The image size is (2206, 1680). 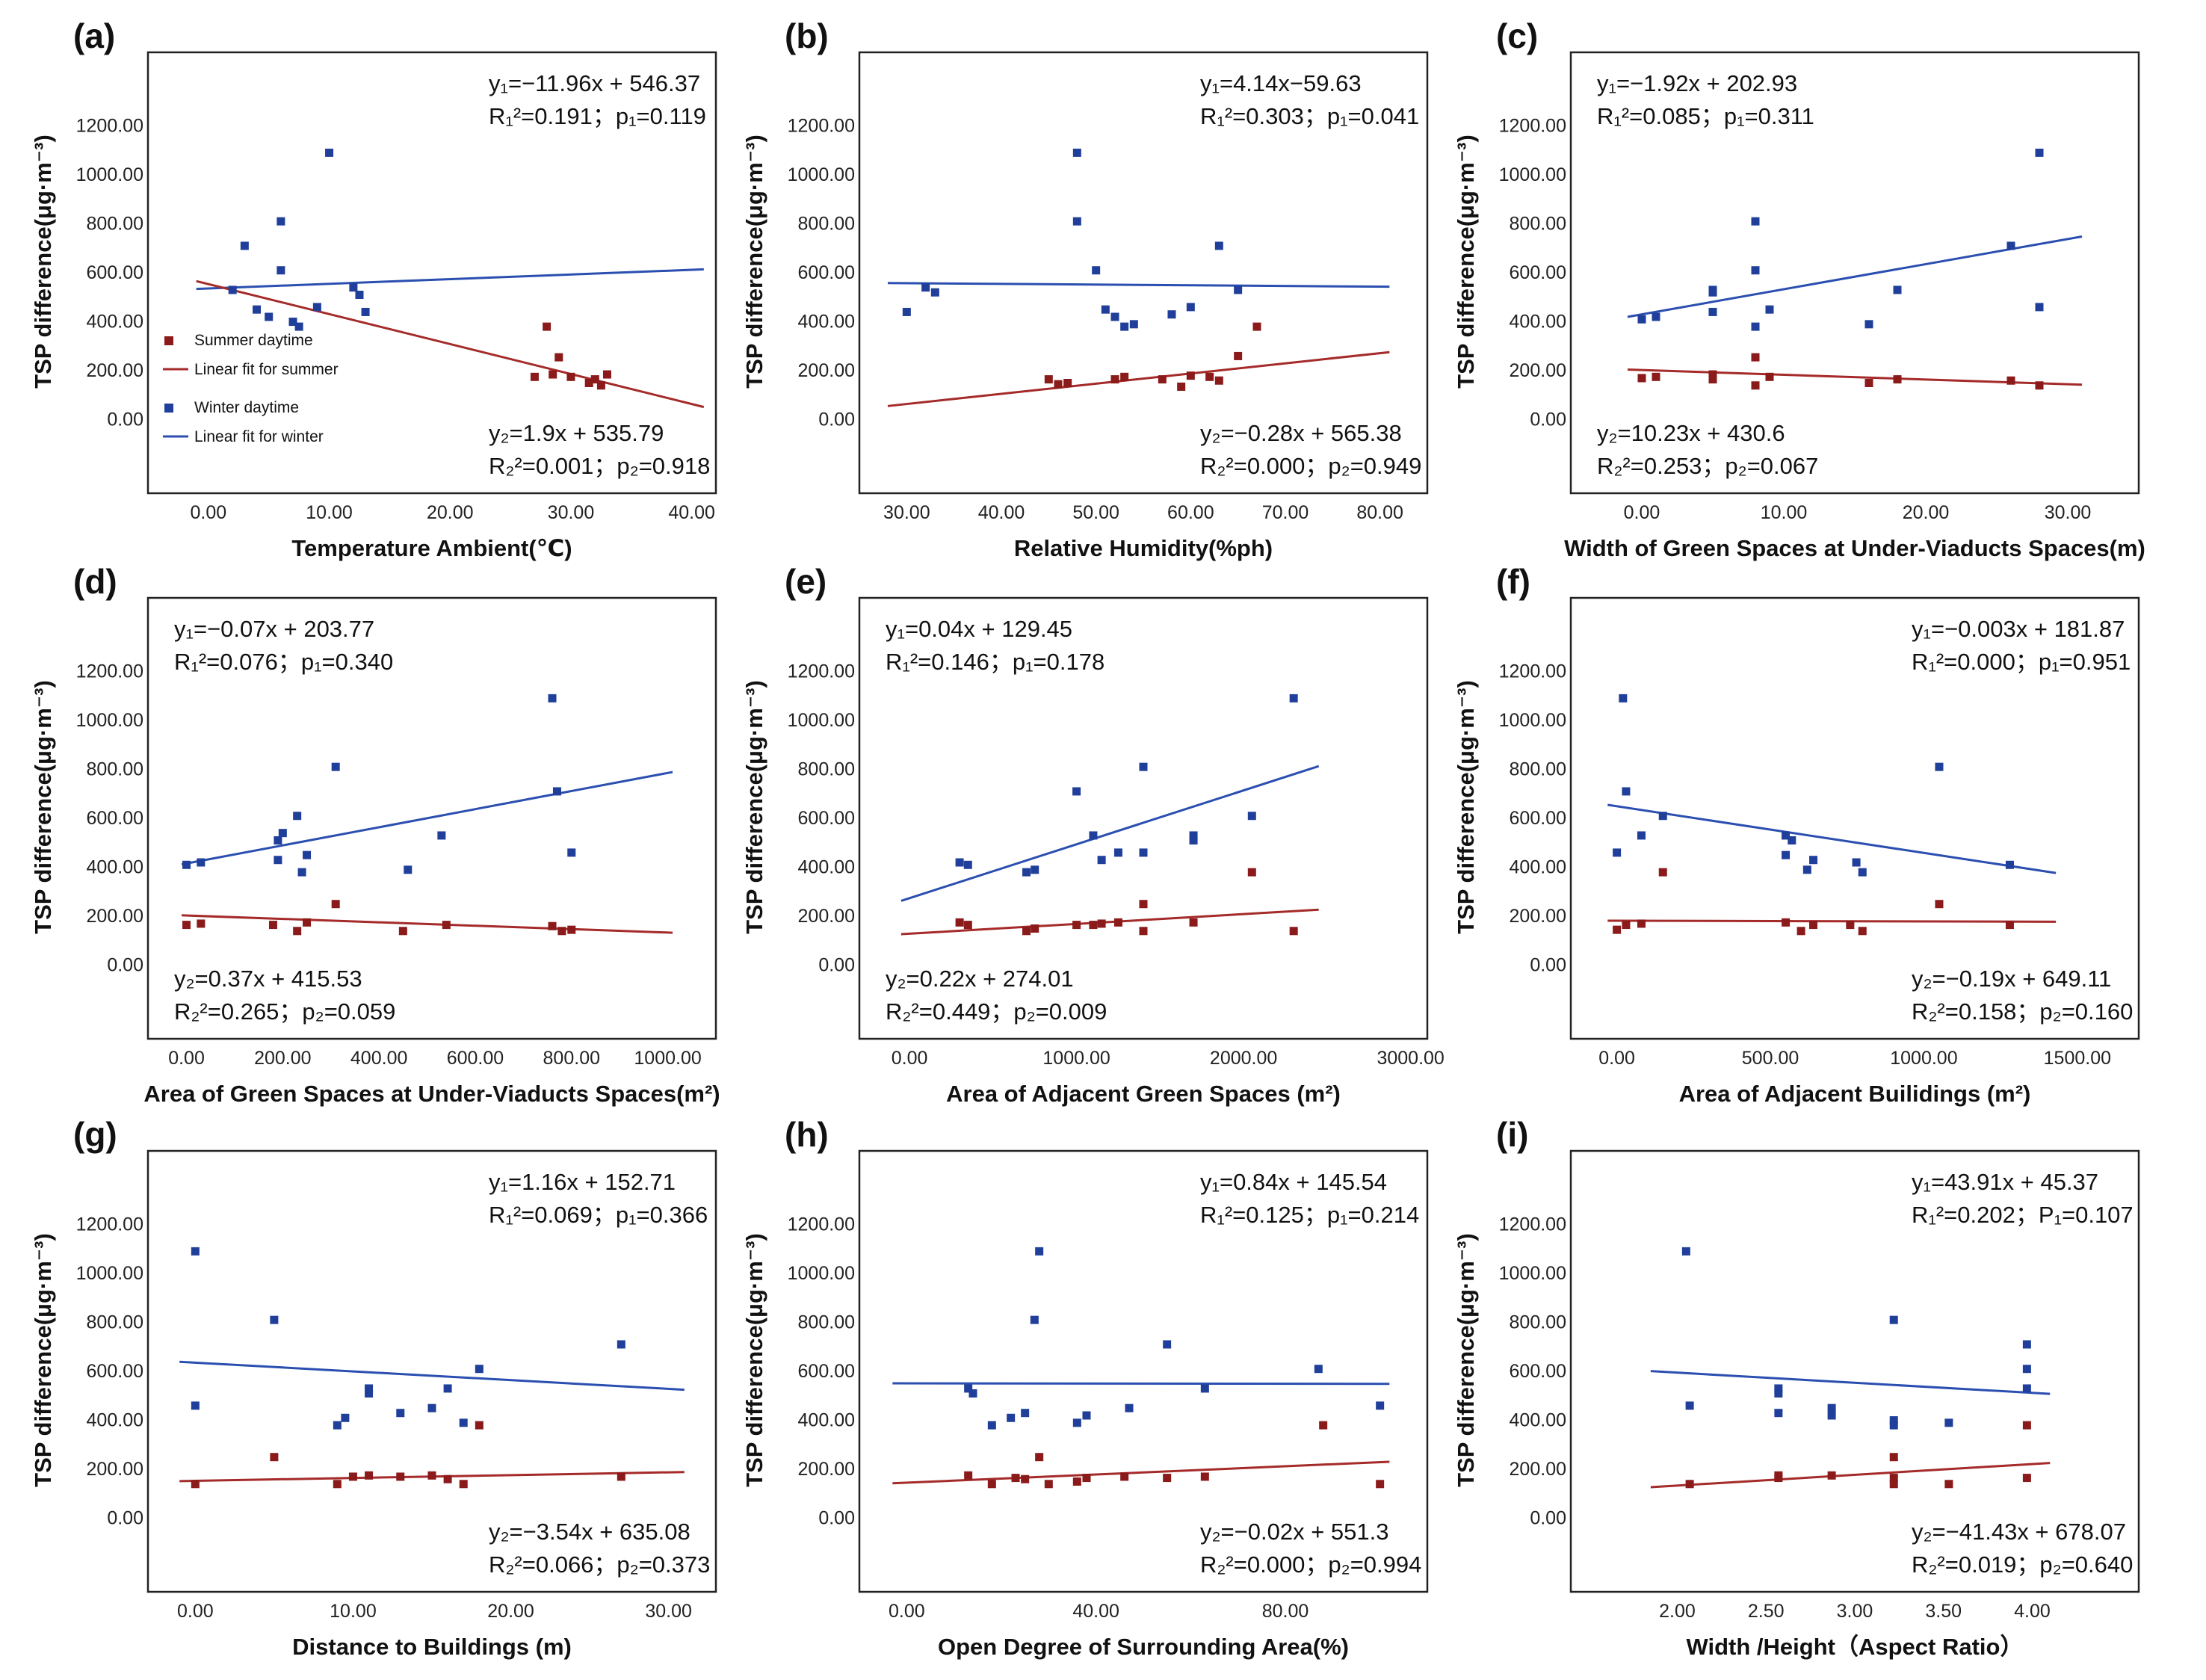 I want to click on equation-2: y₂=−41.43x + 678.07, so click(x=2019, y=1532).